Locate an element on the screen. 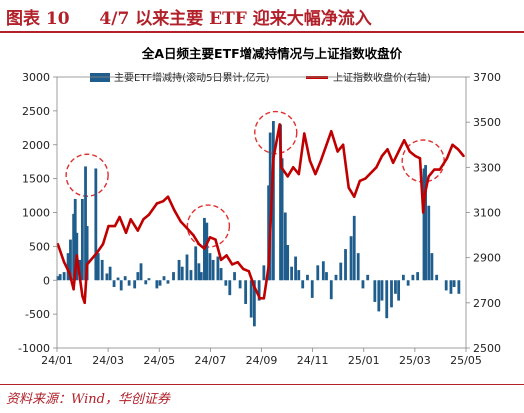 The image size is (524, 413). y-left-tick-label: 0 is located at coordinates (46, 280).